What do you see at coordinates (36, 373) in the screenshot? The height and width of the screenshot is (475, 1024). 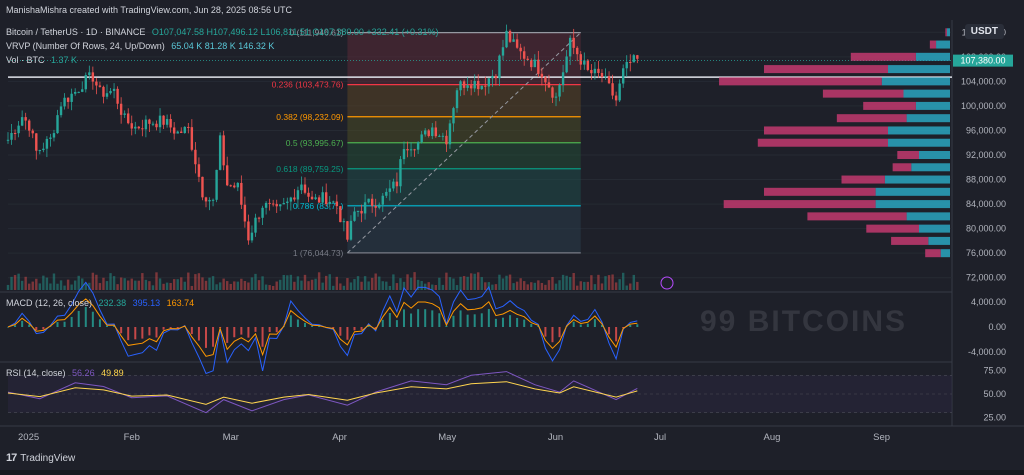 I see `rsi-label: RSI (14, close)` at bounding box center [36, 373].